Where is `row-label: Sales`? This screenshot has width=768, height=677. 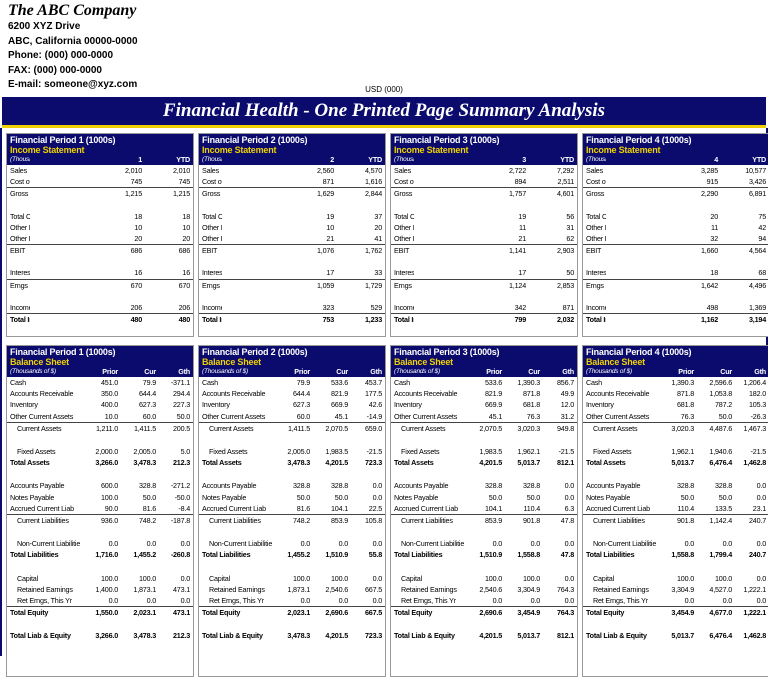
row-label: Sales is located at coordinates (210, 171).